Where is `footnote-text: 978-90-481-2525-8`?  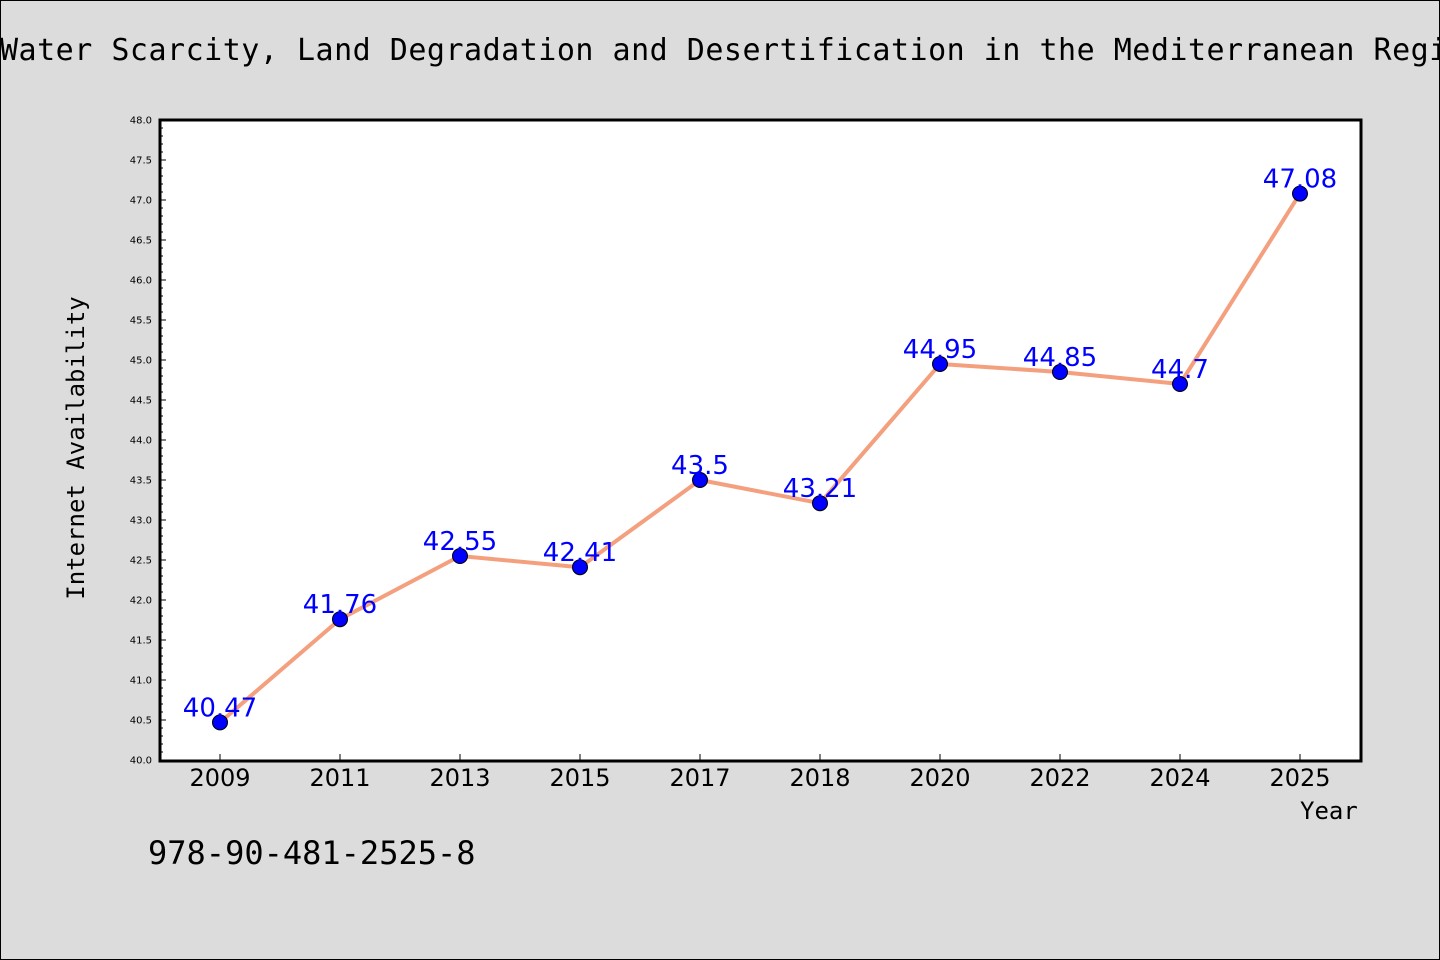 footnote-text: 978-90-481-2525-8 is located at coordinates (312, 853).